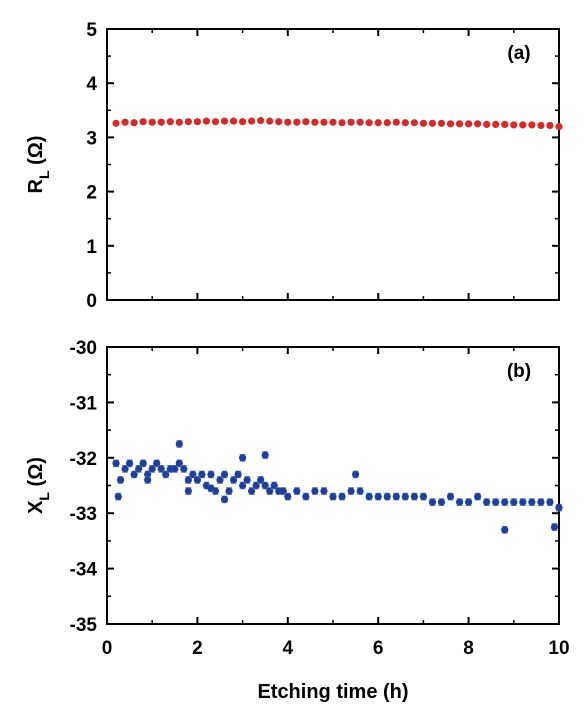  Describe the element at coordinates (83, 459) in the screenshot. I see `y-tick-label: -32` at that location.